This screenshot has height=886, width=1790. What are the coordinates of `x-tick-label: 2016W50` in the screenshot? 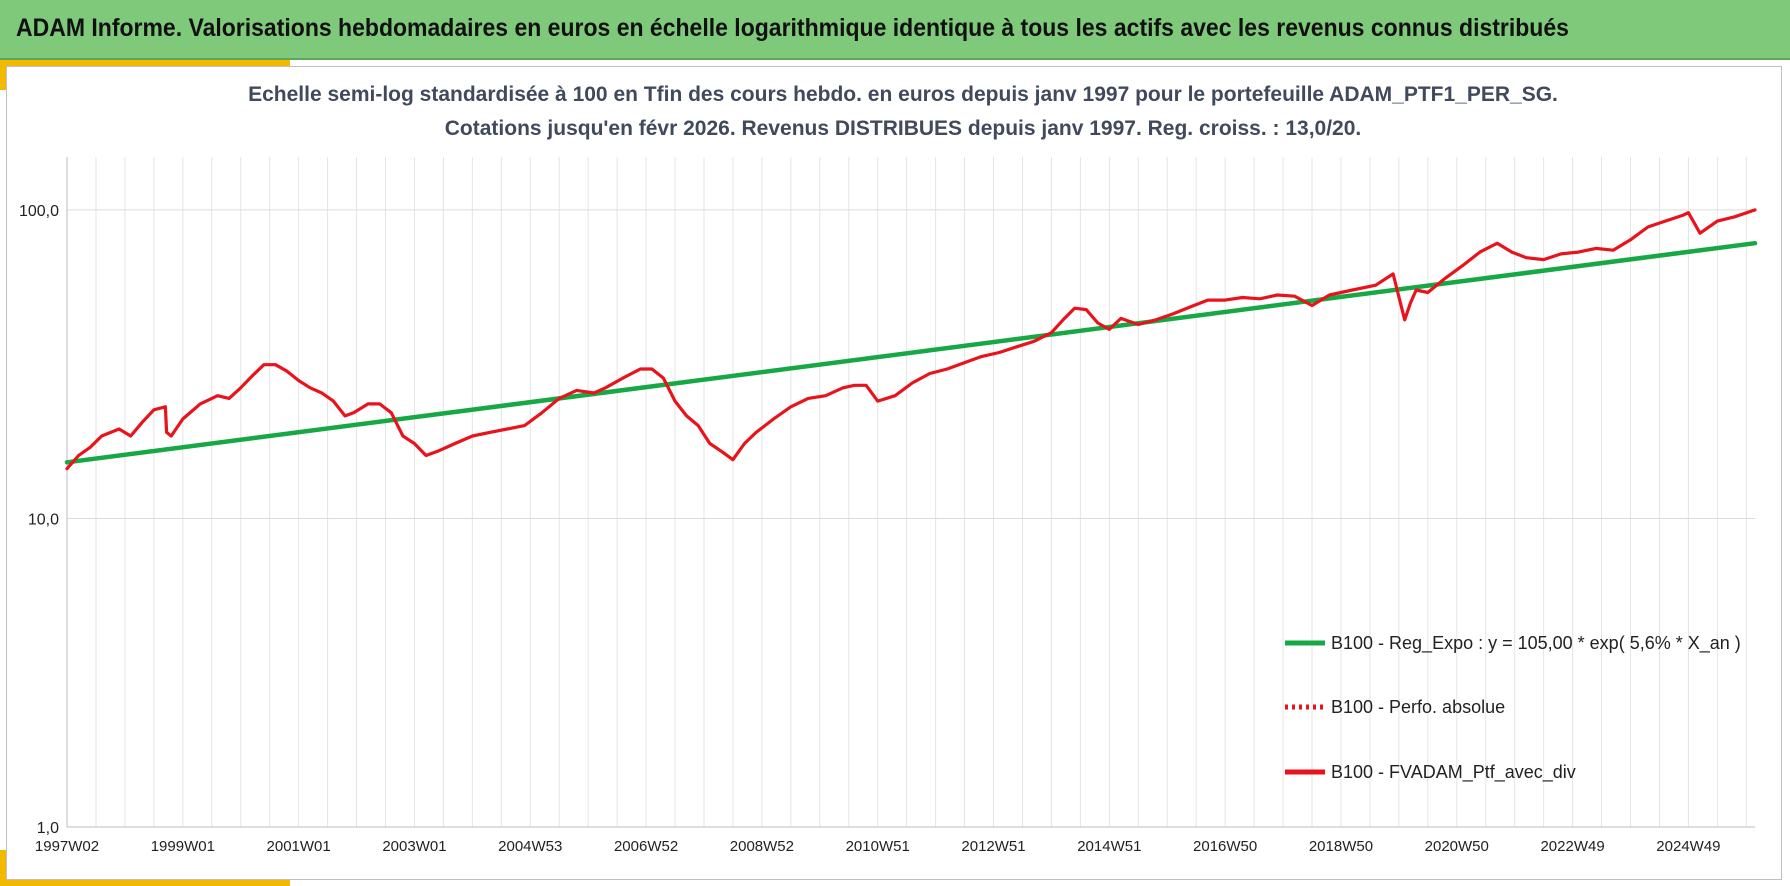 It's located at (1225, 846).